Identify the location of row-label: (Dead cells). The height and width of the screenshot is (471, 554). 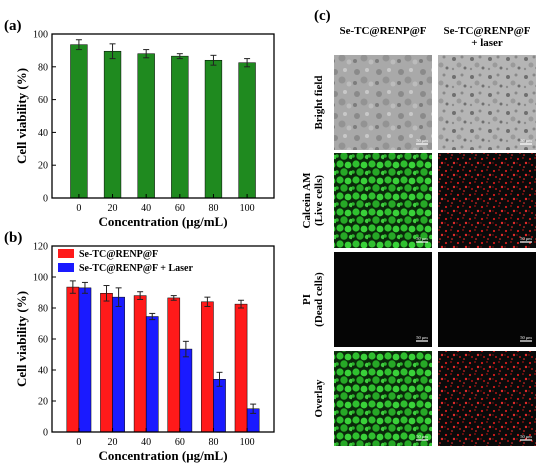
(319, 299).